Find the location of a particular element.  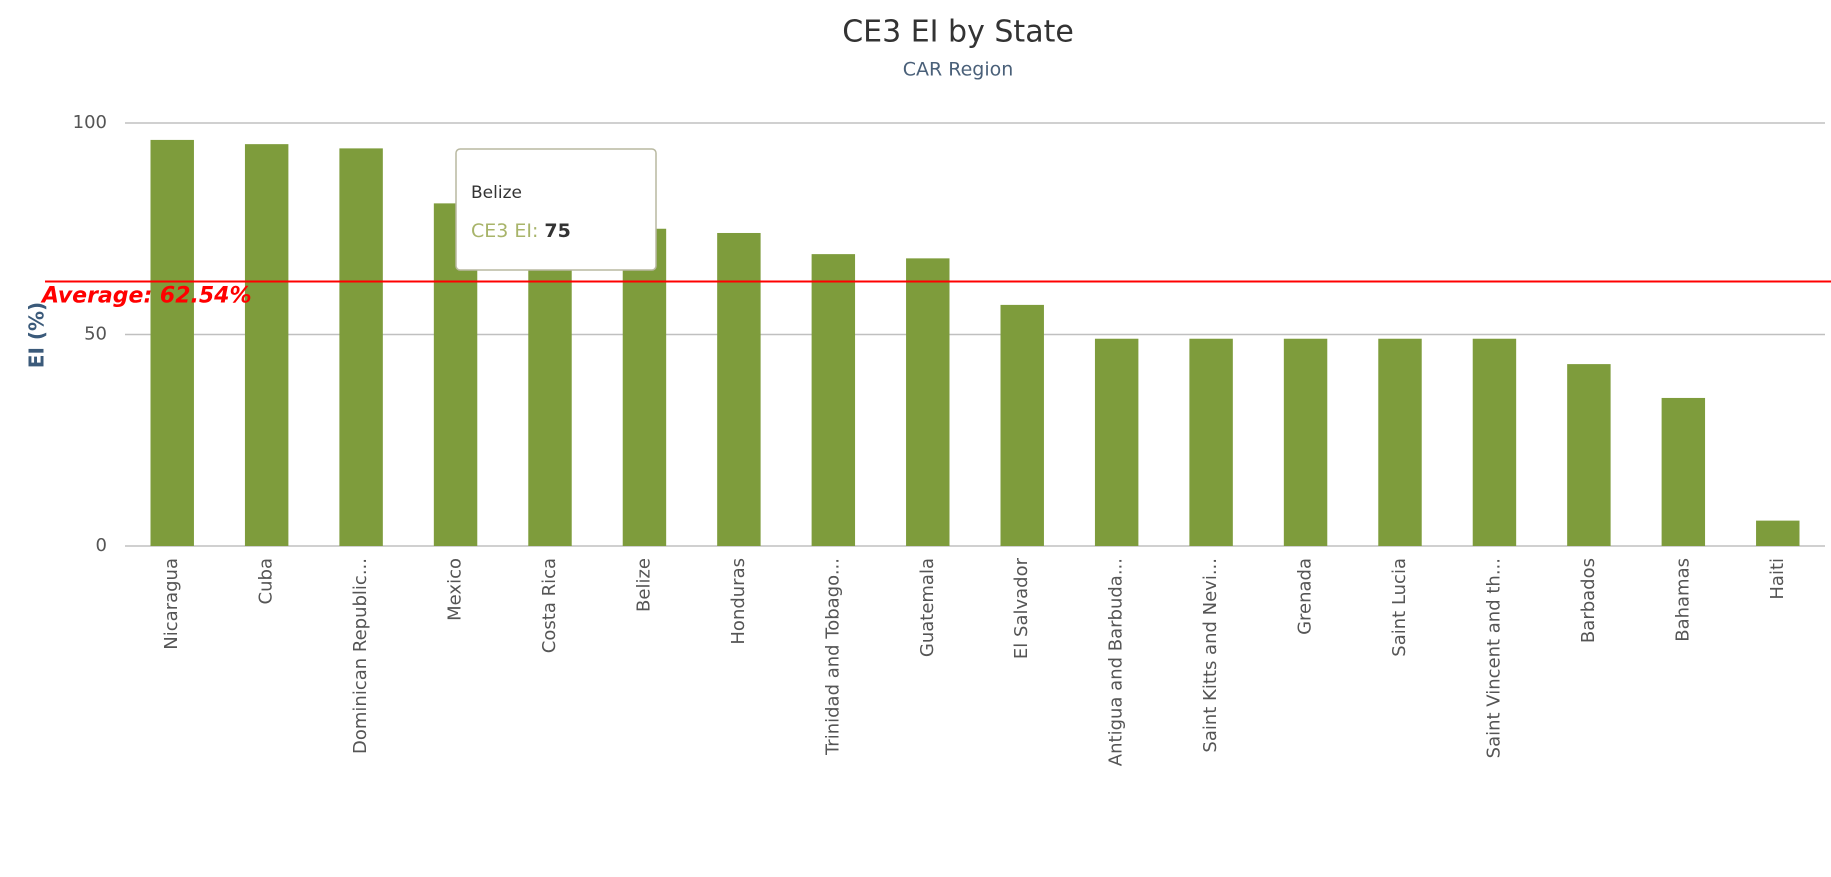

x-tick-label: Grenada is located at coordinates (1305, 596).